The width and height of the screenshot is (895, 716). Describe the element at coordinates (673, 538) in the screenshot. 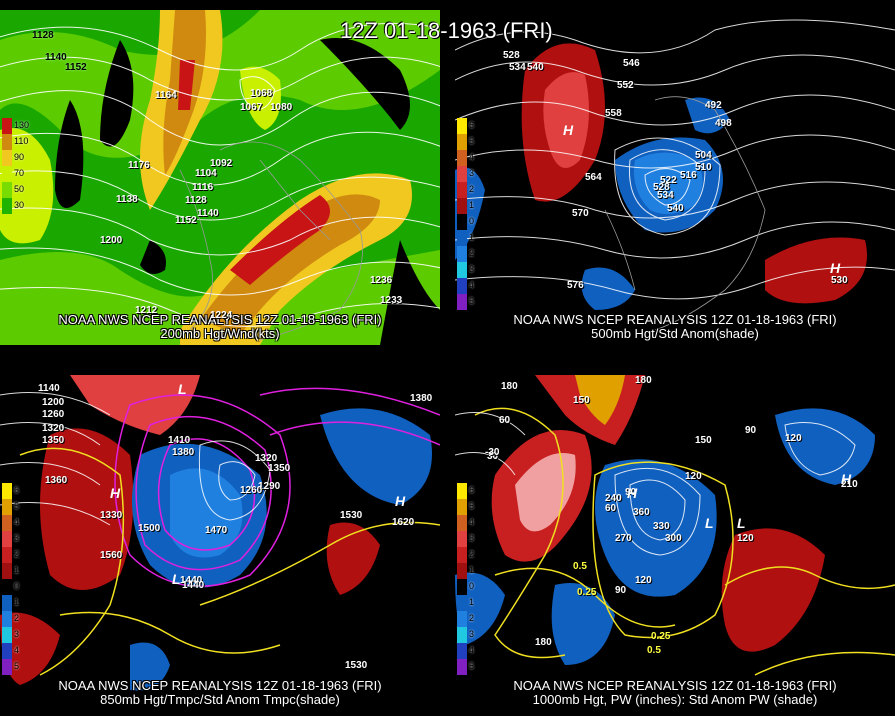

I see `contour-label: 300` at that location.